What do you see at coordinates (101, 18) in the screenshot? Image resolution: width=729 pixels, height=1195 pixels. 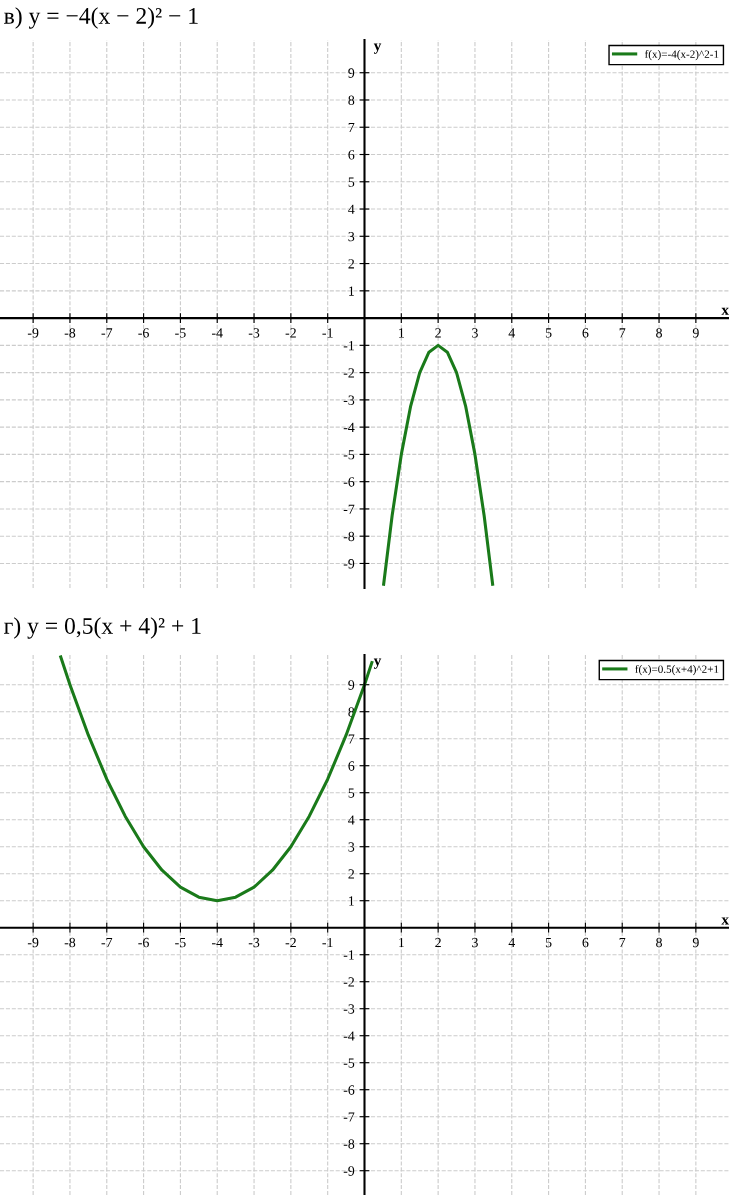 I see `chart-title: в) y = −4(x − 2)² − 1` at bounding box center [101, 18].